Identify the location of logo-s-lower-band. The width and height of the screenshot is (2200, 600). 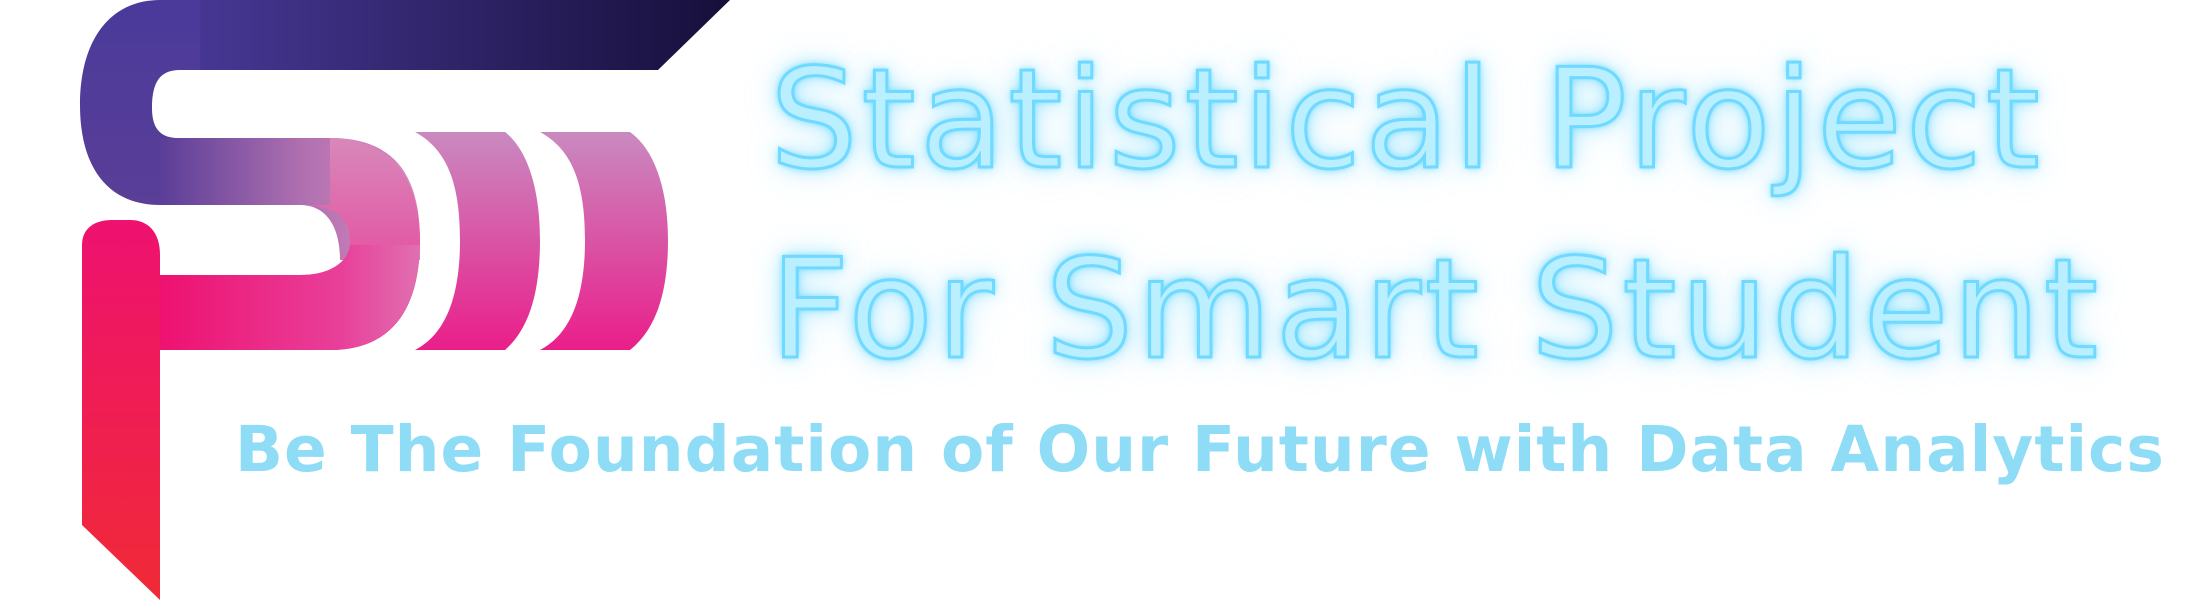
(290, 297).